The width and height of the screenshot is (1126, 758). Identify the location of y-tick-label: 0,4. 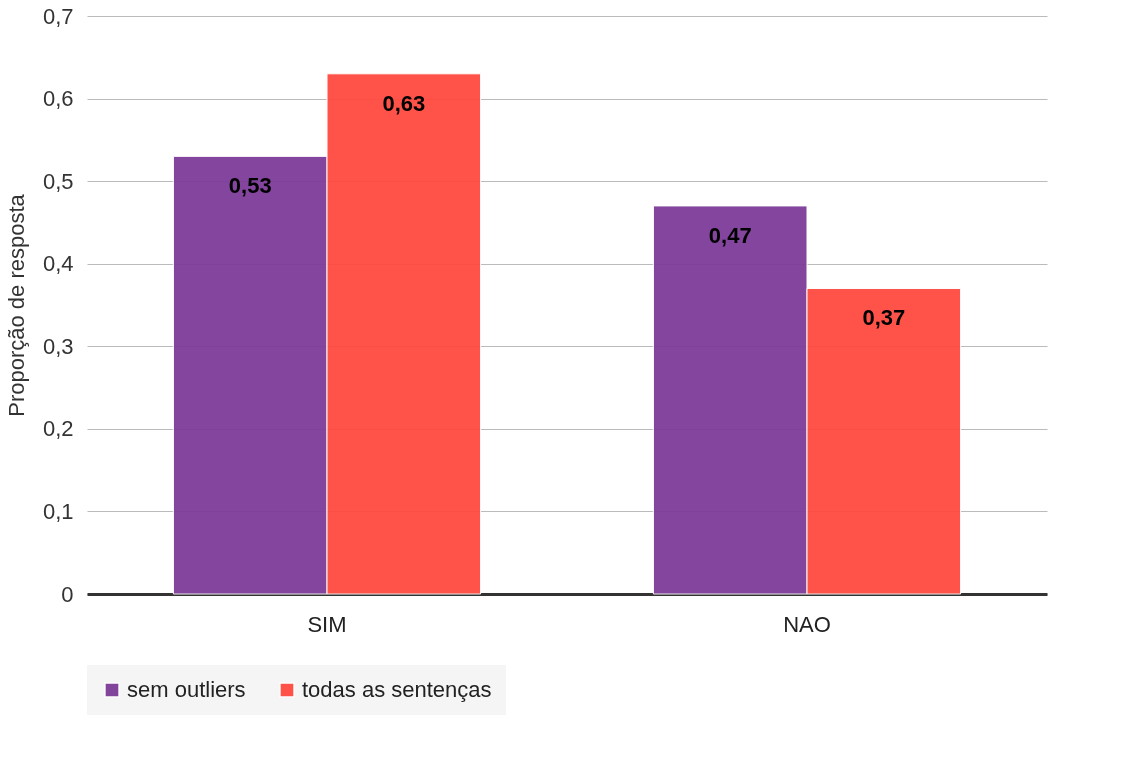
(58, 264).